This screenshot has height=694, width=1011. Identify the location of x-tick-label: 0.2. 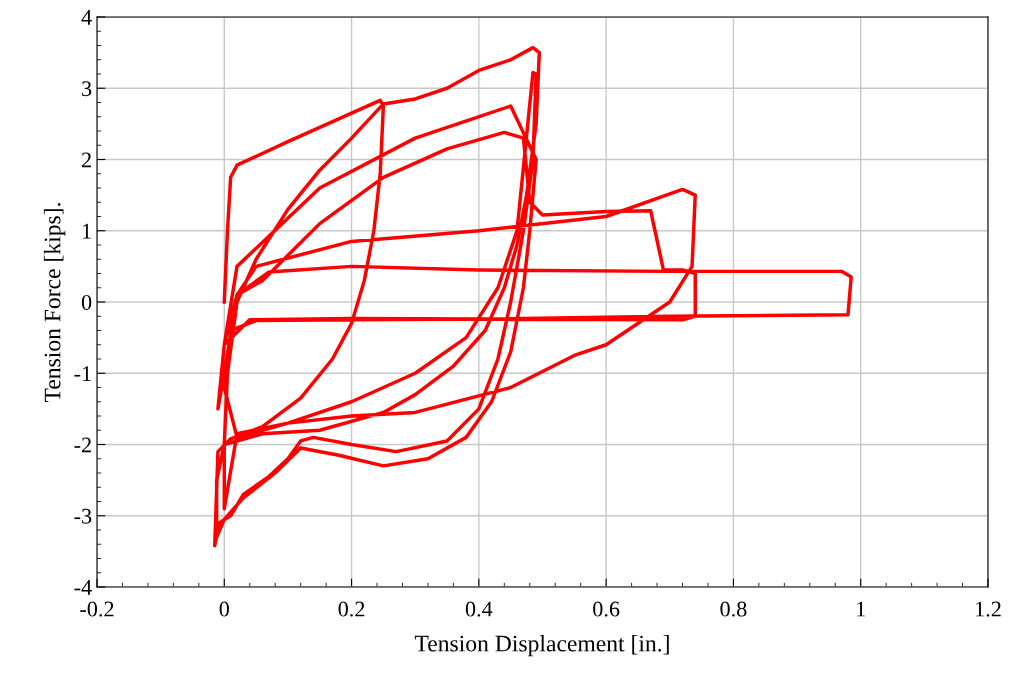
(351, 609).